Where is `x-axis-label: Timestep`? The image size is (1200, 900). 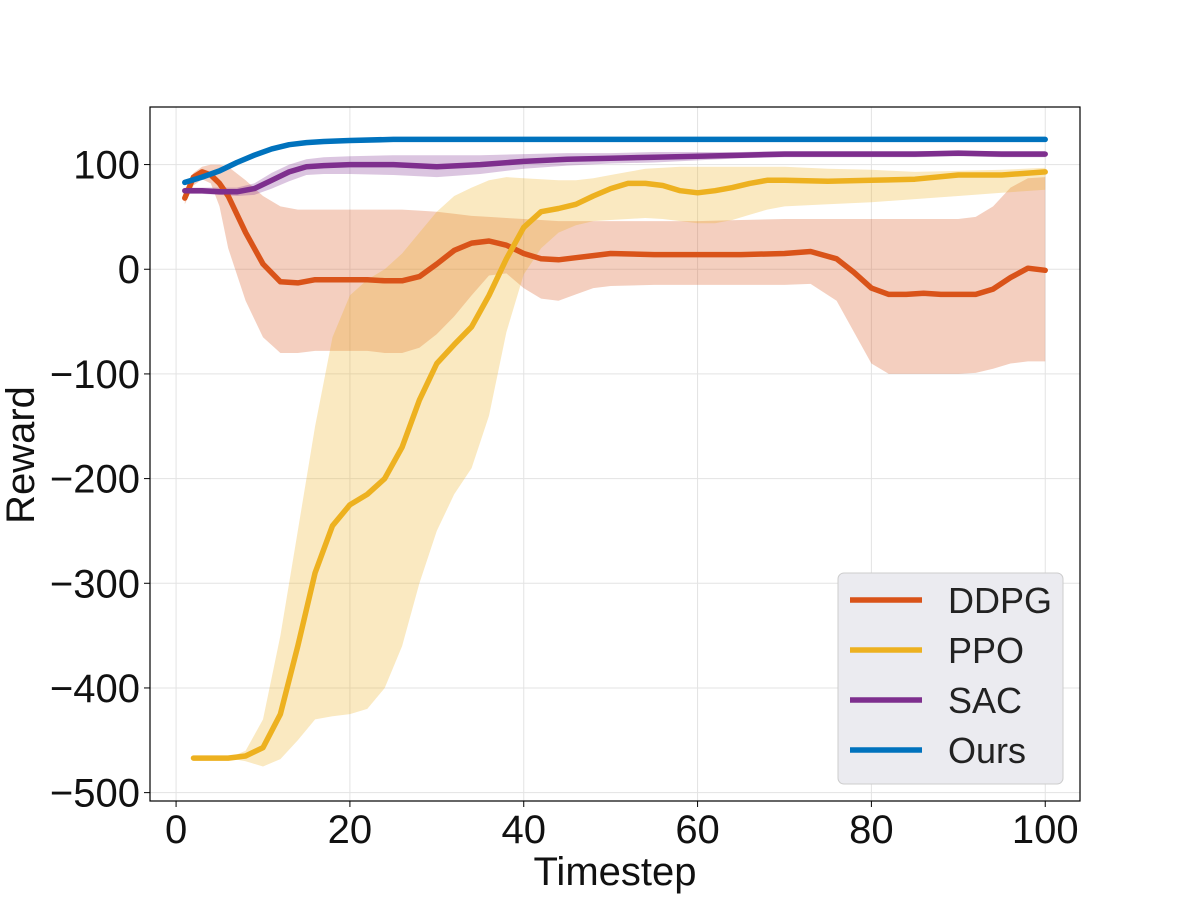 x-axis-label: Timestep is located at coordinates (614, 872).